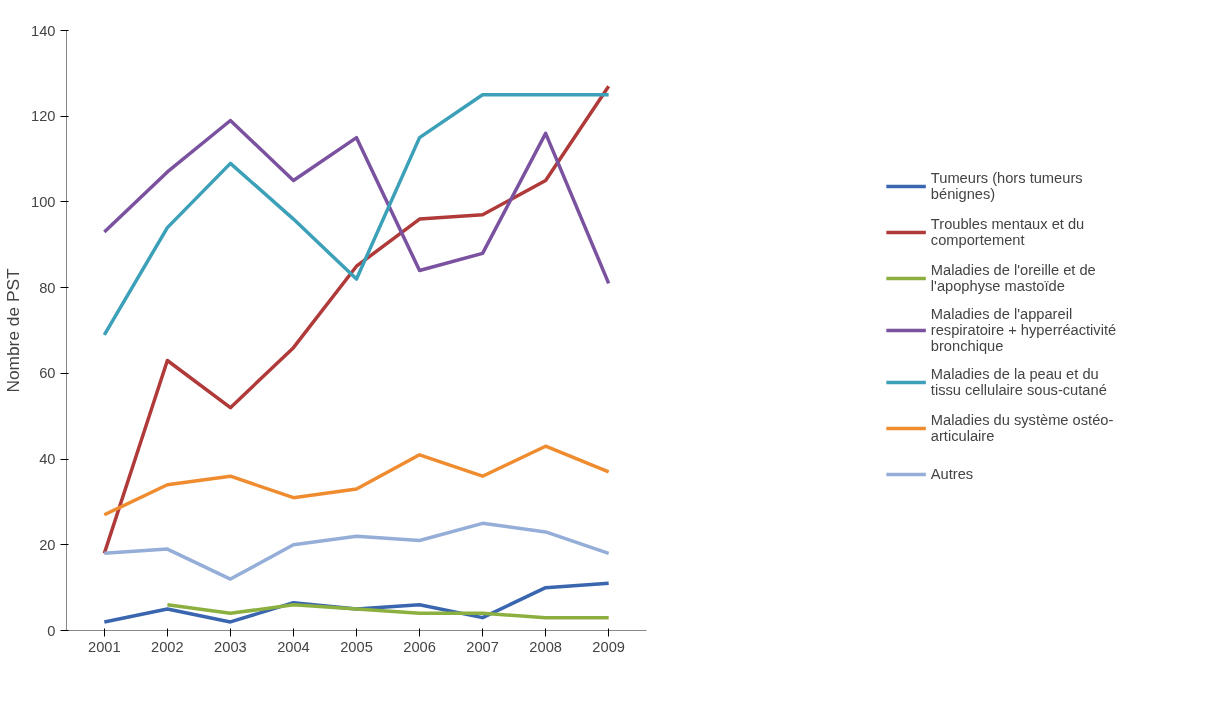  Describe the element at coordinates (419, 646) in the screenshot. I see `x-tick-label: 2006` at that location.